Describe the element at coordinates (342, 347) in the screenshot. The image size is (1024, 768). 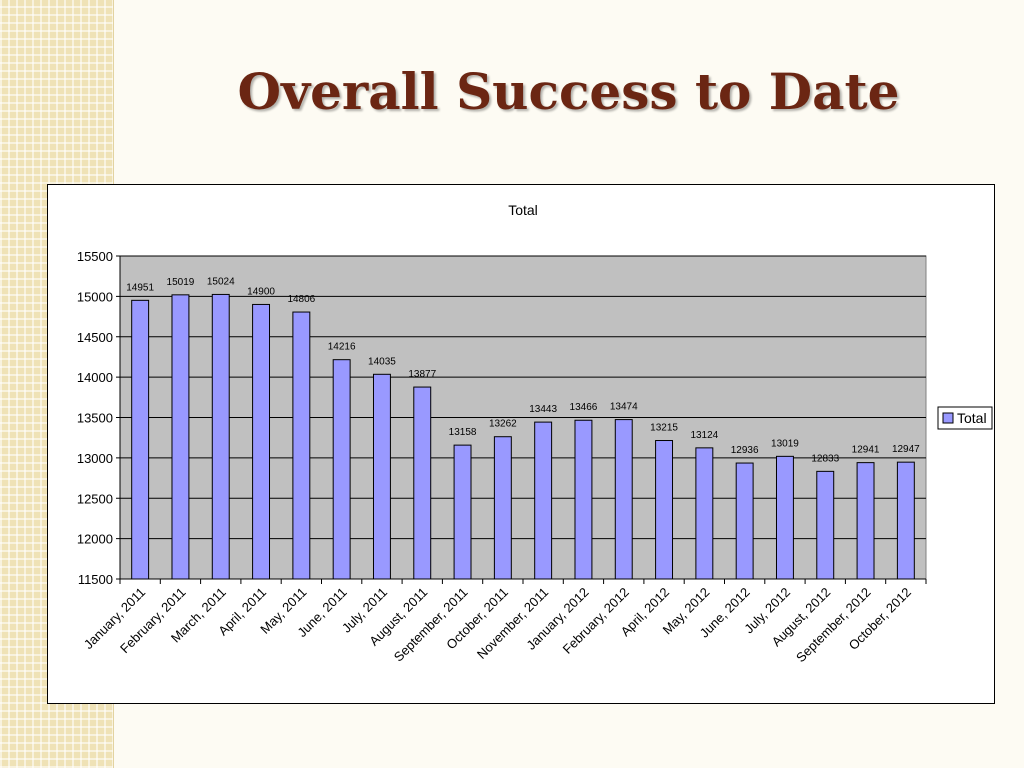
I see `data-label: 14216` at that location.